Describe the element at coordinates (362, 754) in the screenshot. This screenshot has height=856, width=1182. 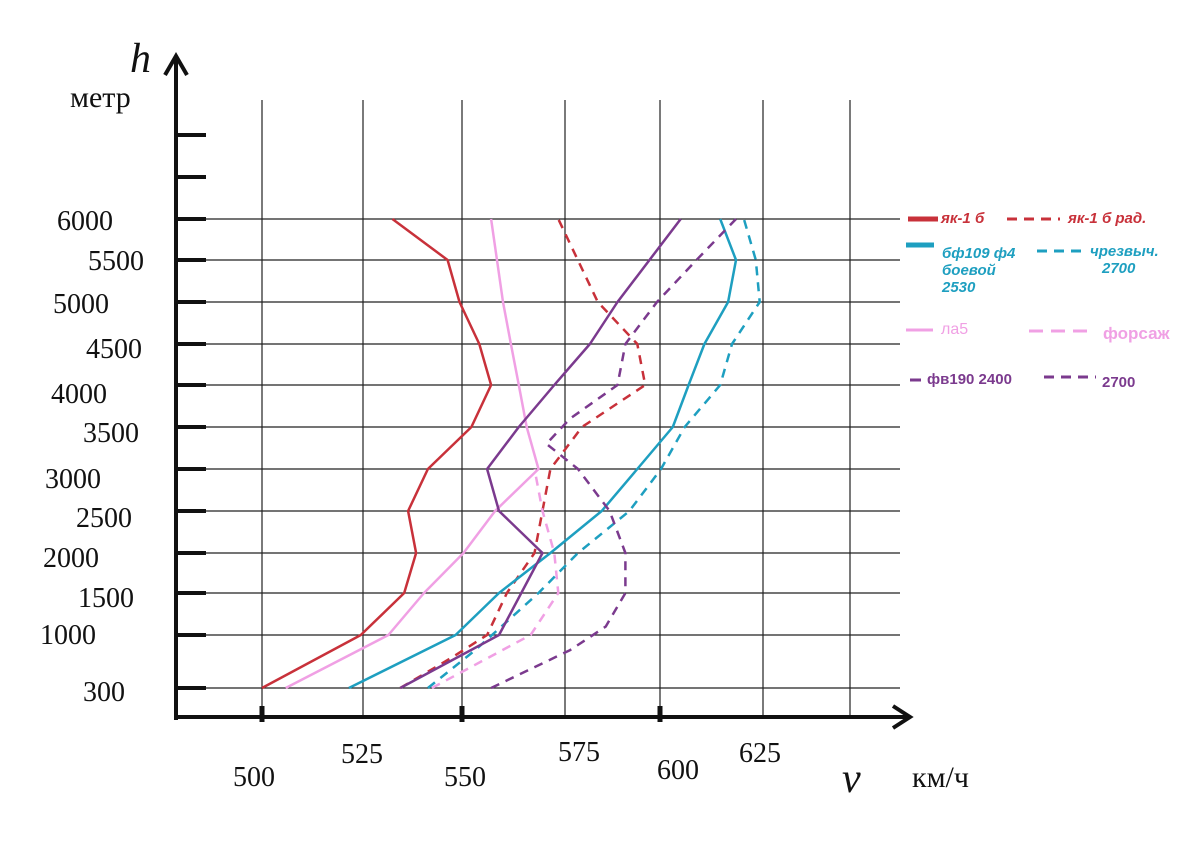
I see `x-tick-label: 525` at that location.